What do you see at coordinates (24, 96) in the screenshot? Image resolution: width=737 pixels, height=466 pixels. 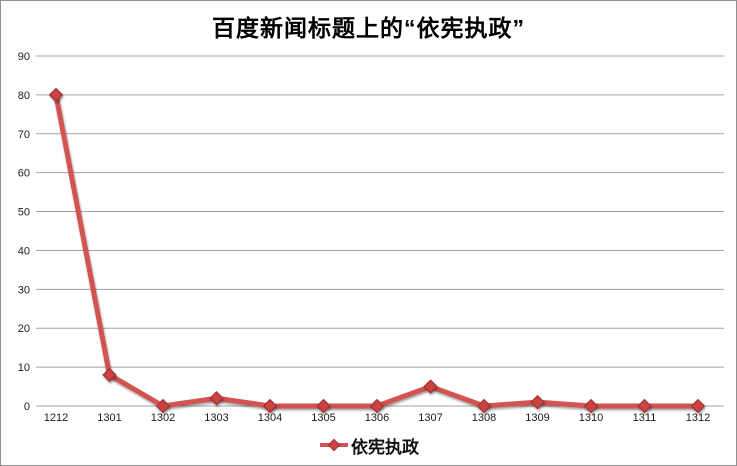 I see `y-tick-label: 80` at bounding box center [24, 96].